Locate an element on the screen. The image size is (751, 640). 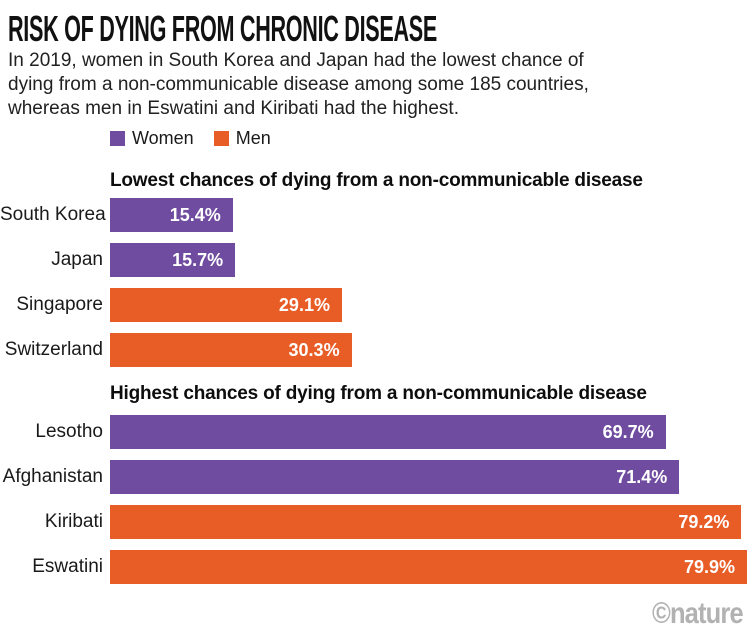
bar-afghanistan: 71.4% is located at coordinates (395, 477).